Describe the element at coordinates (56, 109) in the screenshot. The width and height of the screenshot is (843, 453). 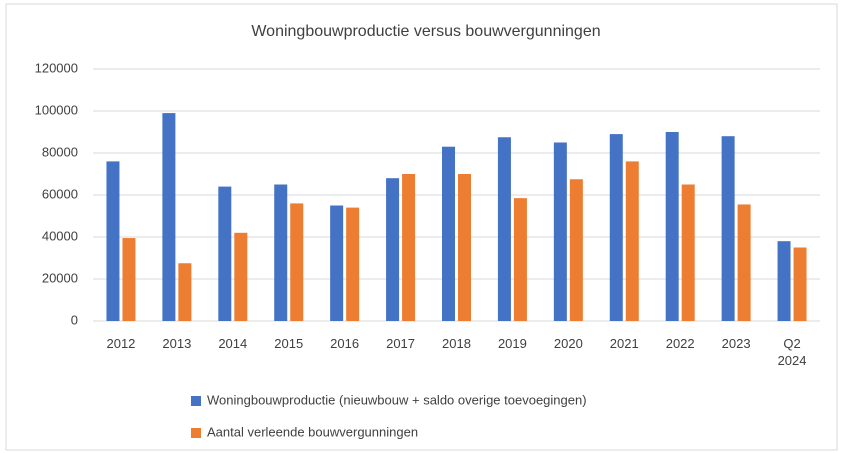
I see `y-tick-label: 100000` at that location.